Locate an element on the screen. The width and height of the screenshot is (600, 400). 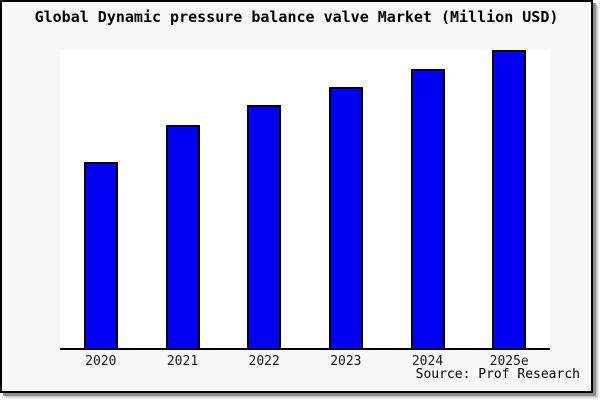
bar-2023 is located at coordinates (345, 217).